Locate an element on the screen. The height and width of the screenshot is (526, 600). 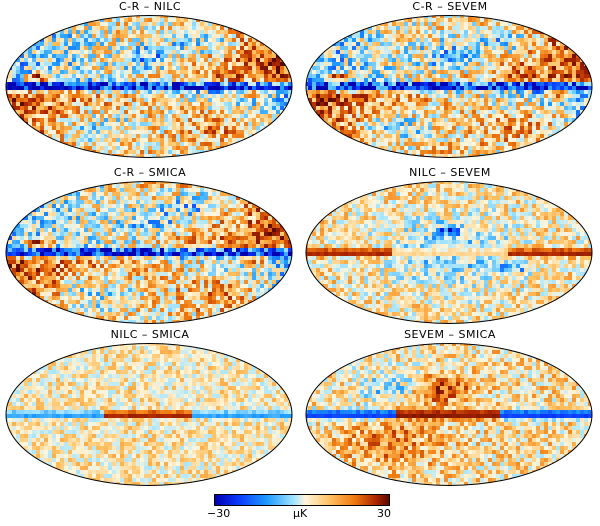
panel-title: NILC – SEVEM is located at coordinates (450, 172).